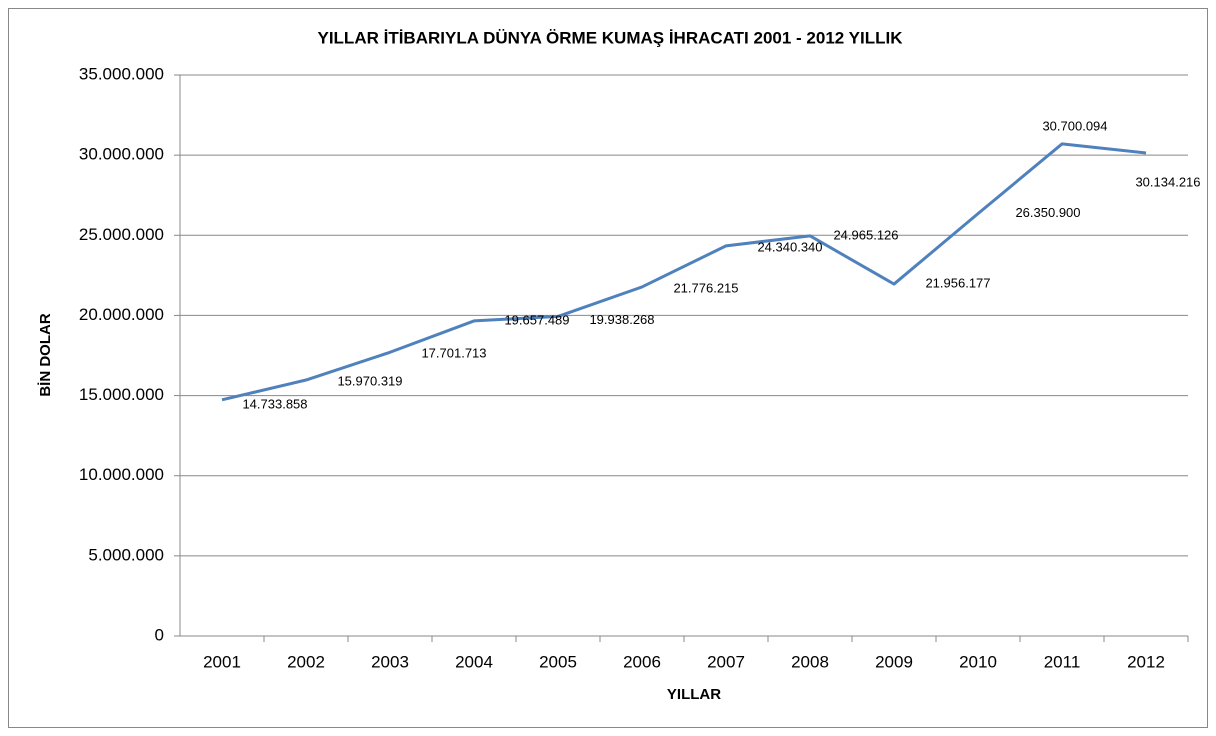  What do you see at coordinates (121, 314) in the screenshot?
I see `y-tick-label: 20.000.000` at bounding box center [121, 314].